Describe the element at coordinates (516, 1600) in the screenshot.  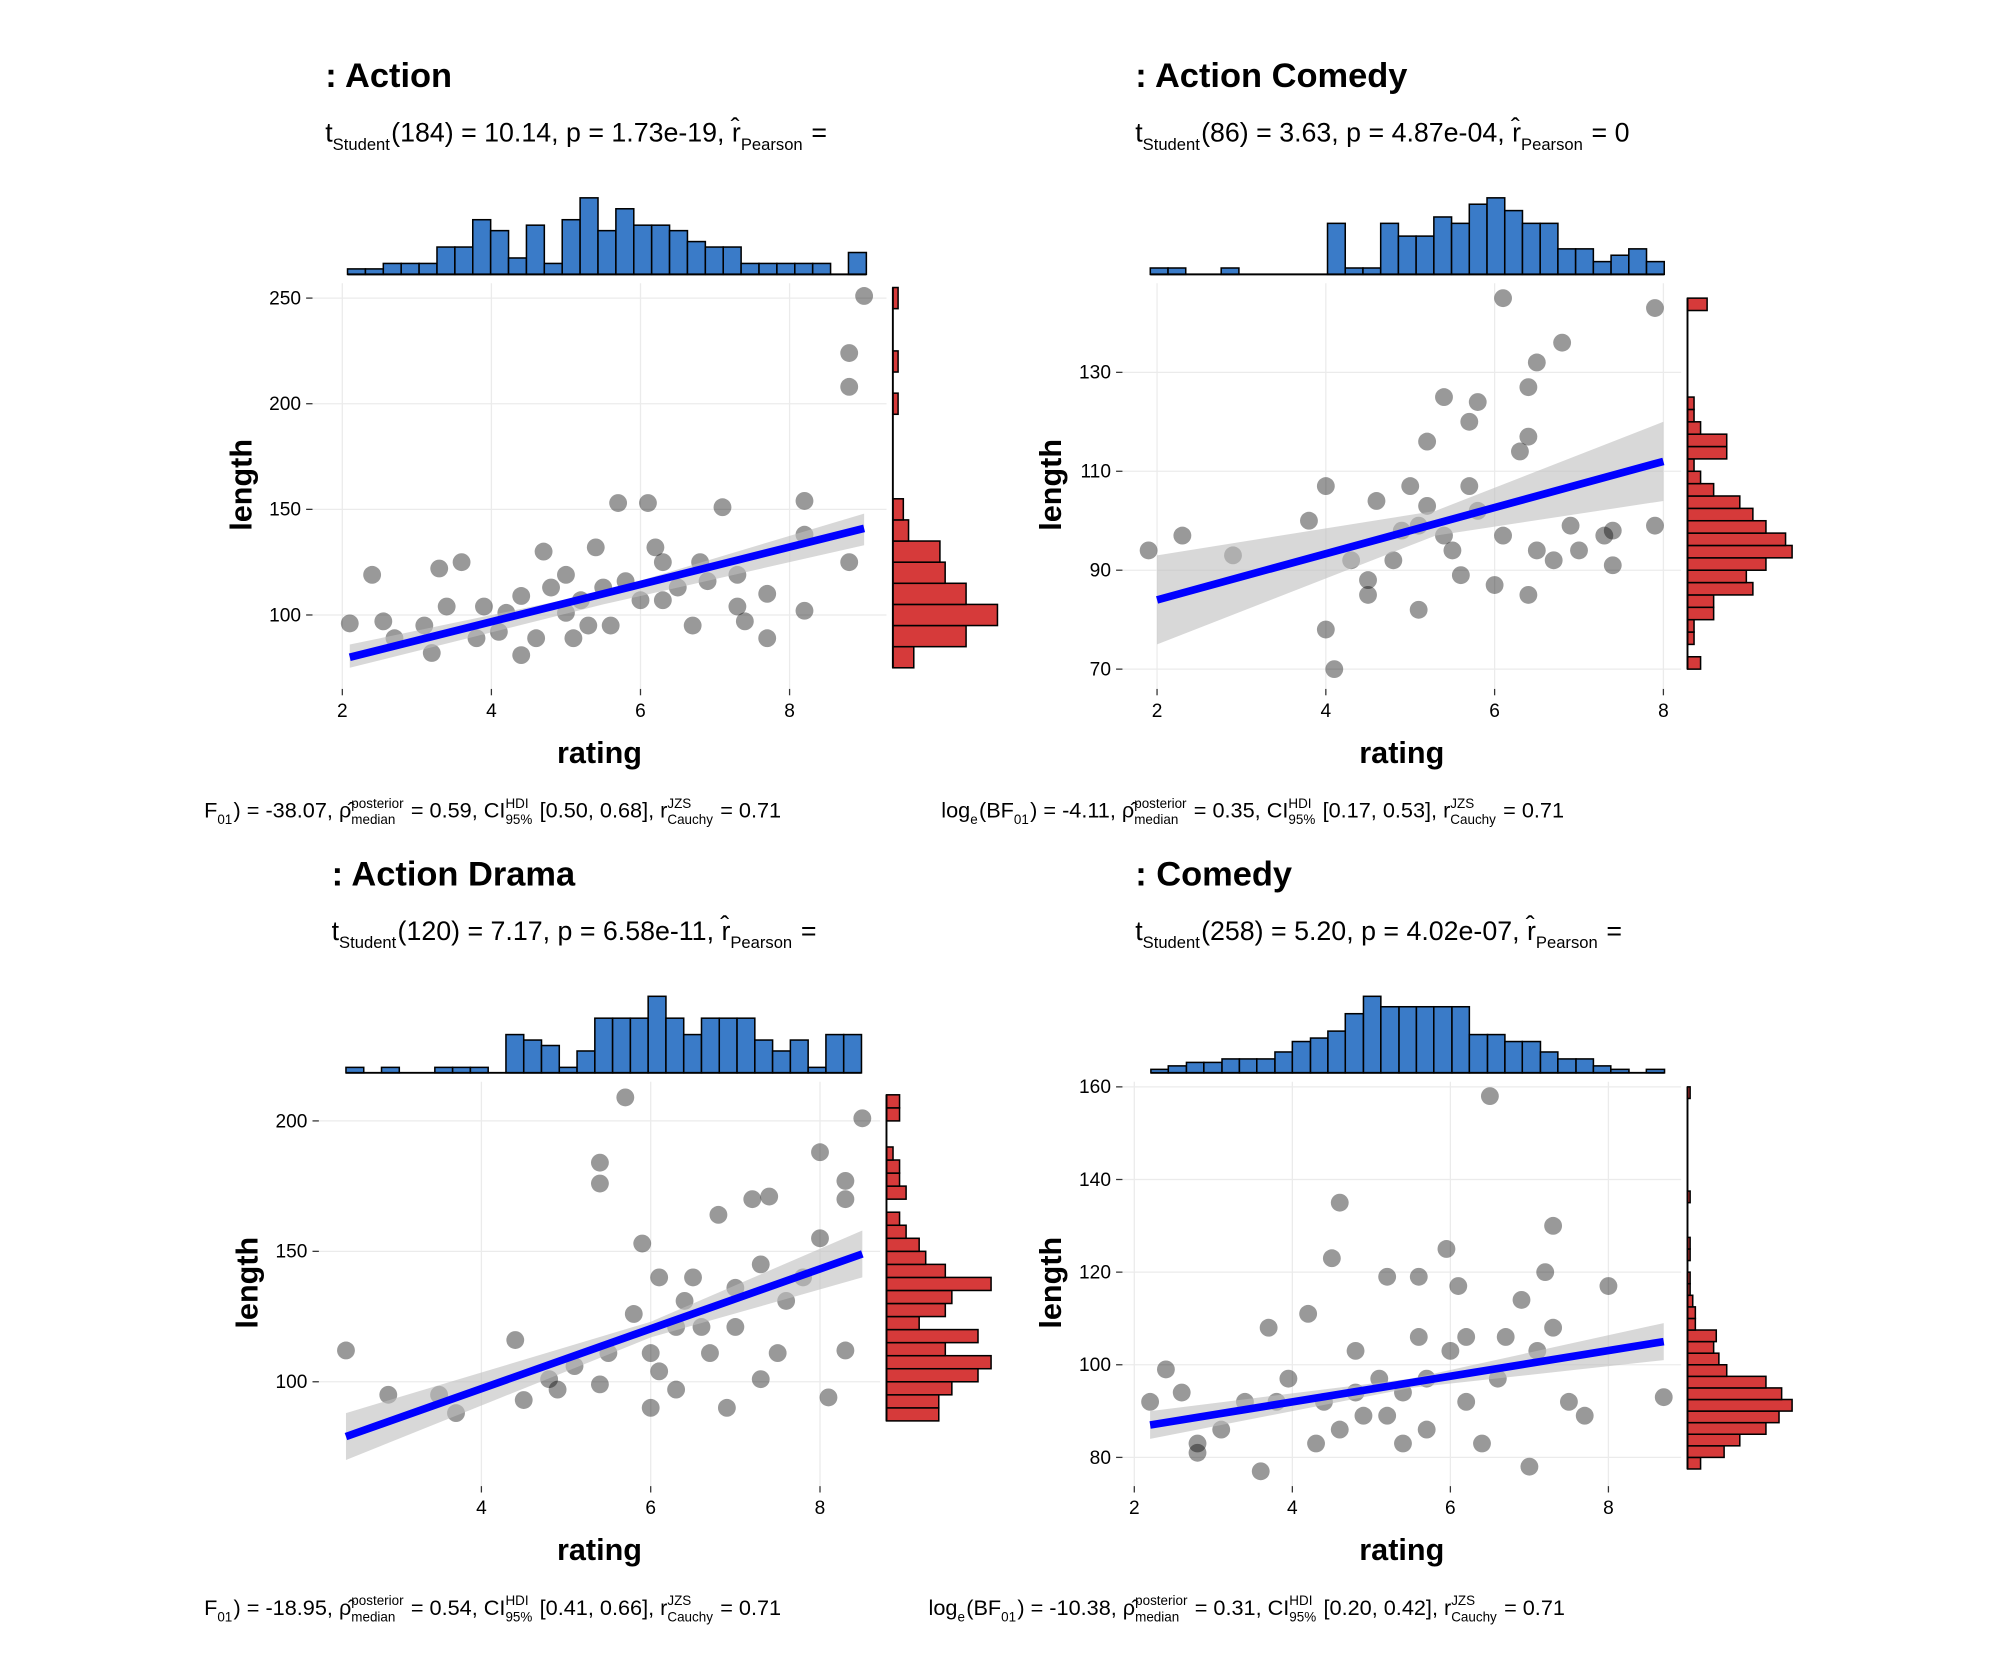
I see `panel-caption-sup: HDI` at that location.